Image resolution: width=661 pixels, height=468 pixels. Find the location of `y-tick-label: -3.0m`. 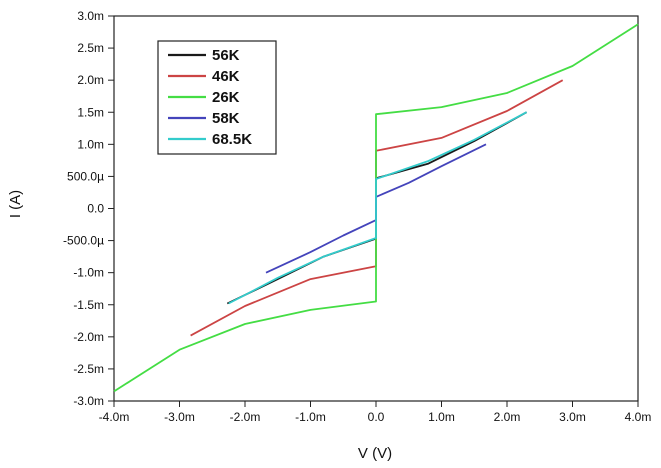

y-tick-label: -3.0m is located at coordinates (88, 401).